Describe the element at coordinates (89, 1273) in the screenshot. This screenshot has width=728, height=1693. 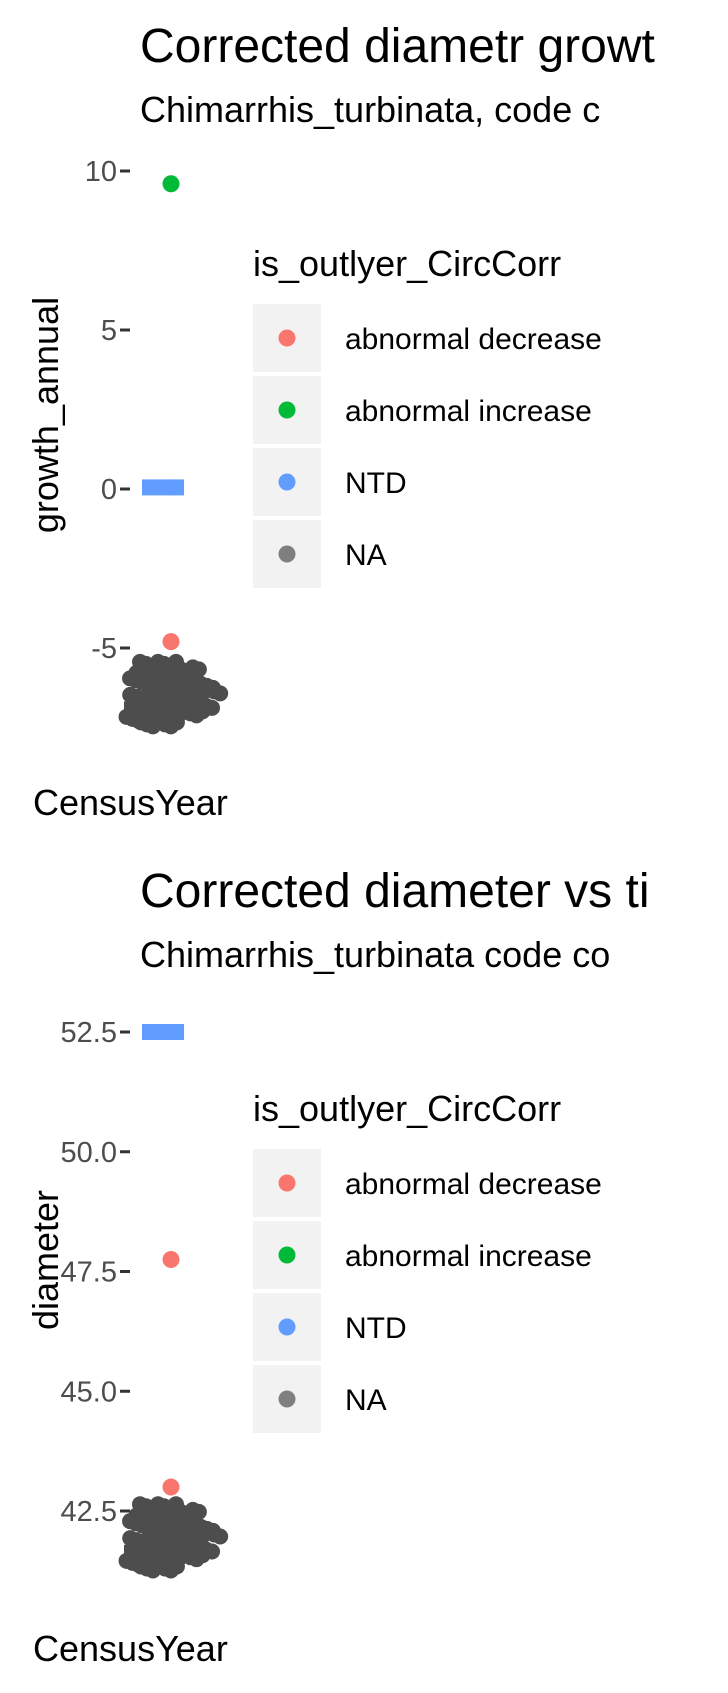
I see `y-tick-label: 47.5` at that location.